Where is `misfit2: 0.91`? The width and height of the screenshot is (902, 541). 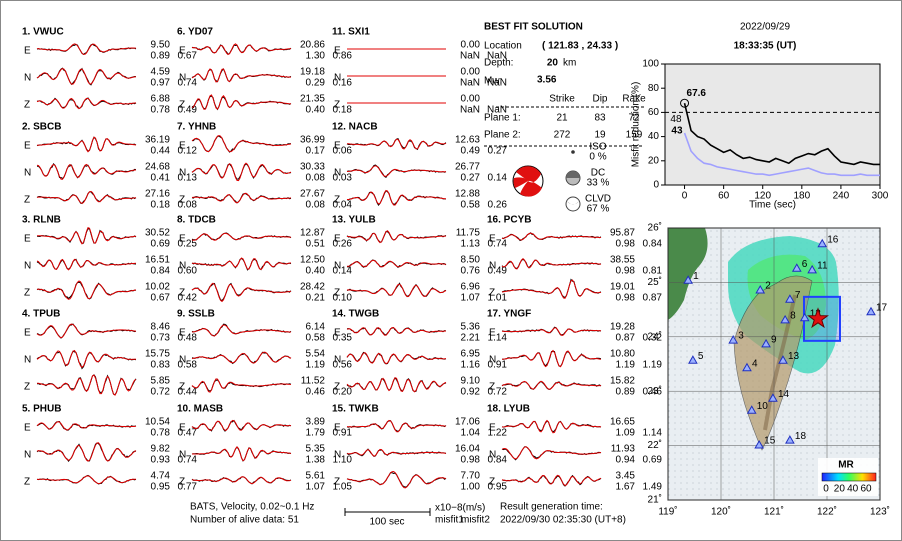
misfit2: 0.91 is located at coordinates (498, 365).